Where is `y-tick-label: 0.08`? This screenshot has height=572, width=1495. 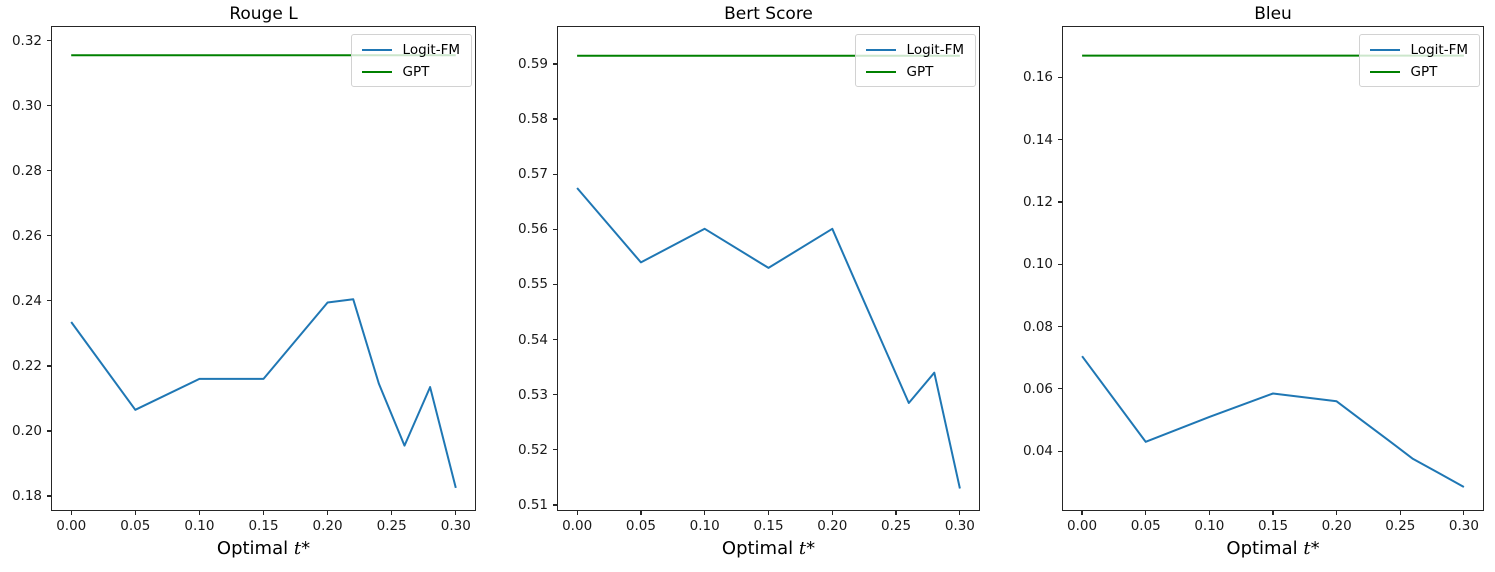
y-tick-label: 0.08 is located at coordinates (1037, 326).